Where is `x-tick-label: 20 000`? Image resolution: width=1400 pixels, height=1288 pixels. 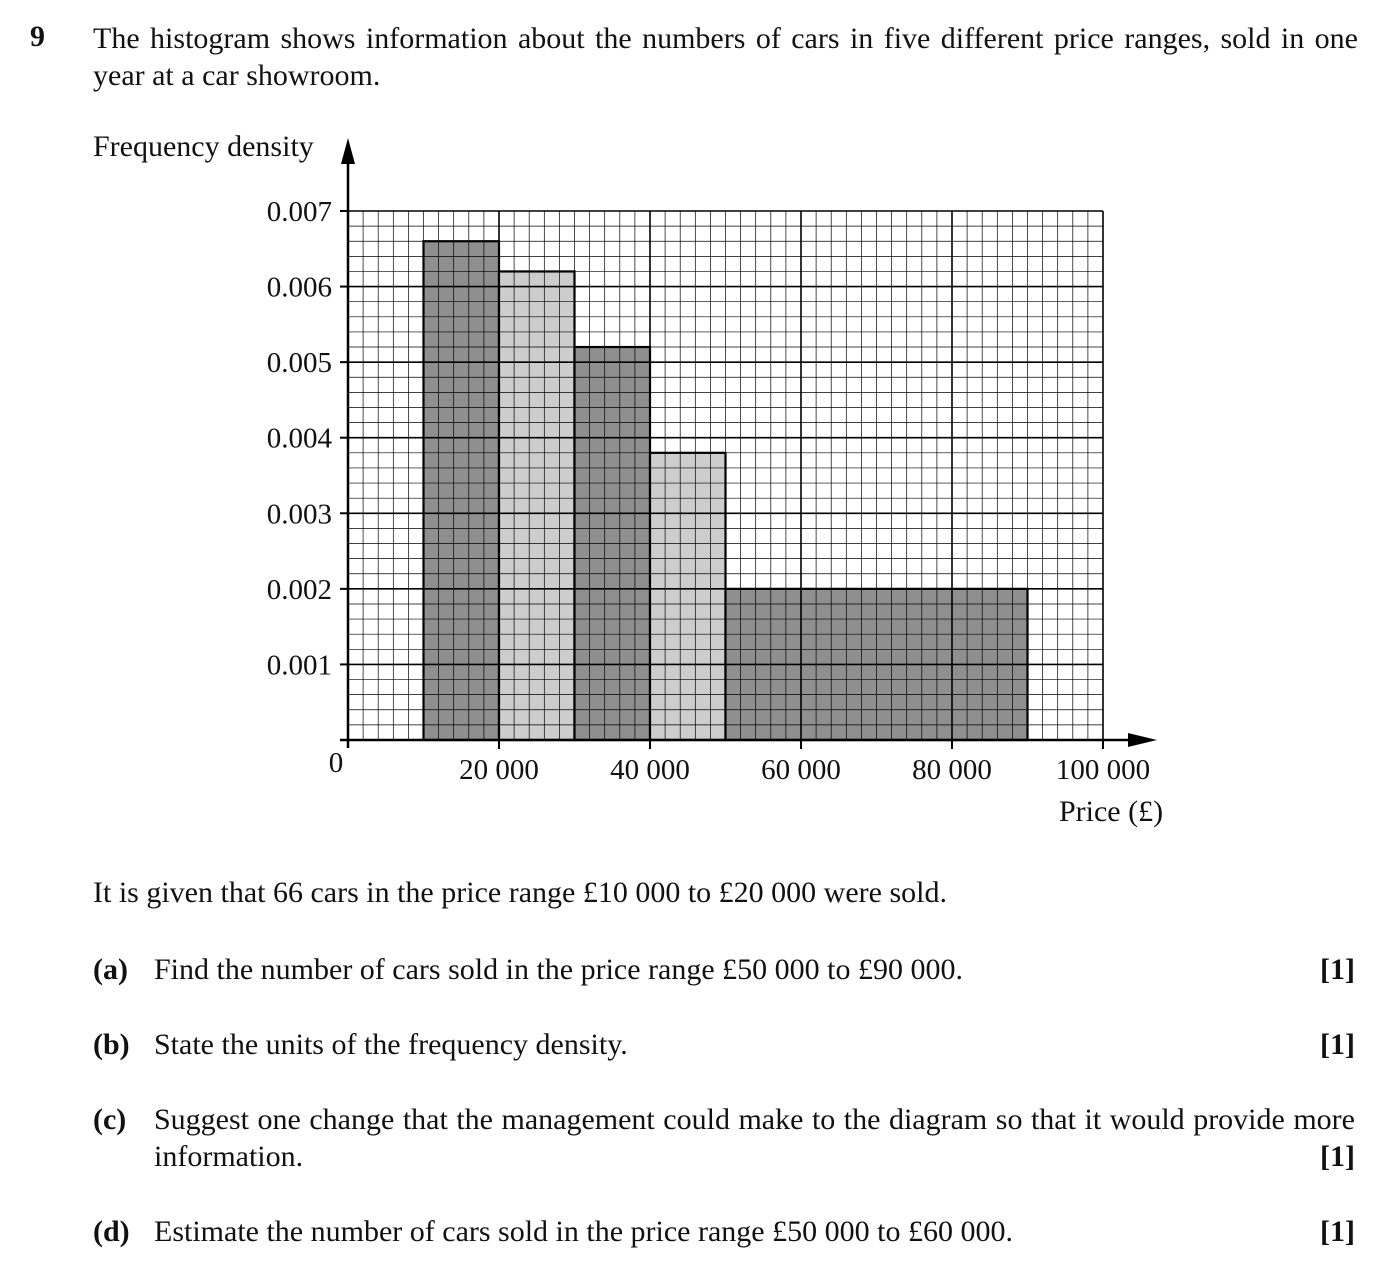
x-tick-label: 20 000 is located at coordinates (499, 770).